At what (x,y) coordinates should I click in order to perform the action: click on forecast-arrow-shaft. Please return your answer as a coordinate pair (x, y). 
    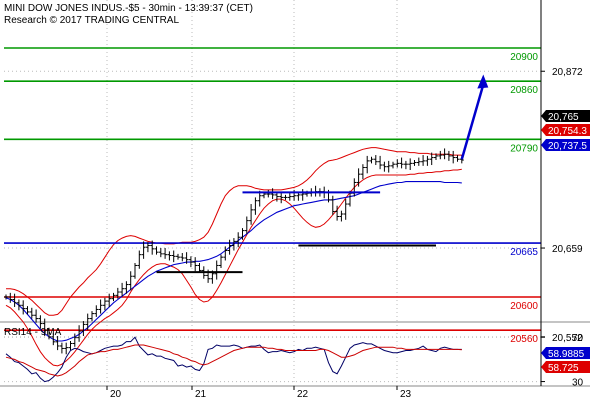
    Looking at the image, I should click on (472, 122).